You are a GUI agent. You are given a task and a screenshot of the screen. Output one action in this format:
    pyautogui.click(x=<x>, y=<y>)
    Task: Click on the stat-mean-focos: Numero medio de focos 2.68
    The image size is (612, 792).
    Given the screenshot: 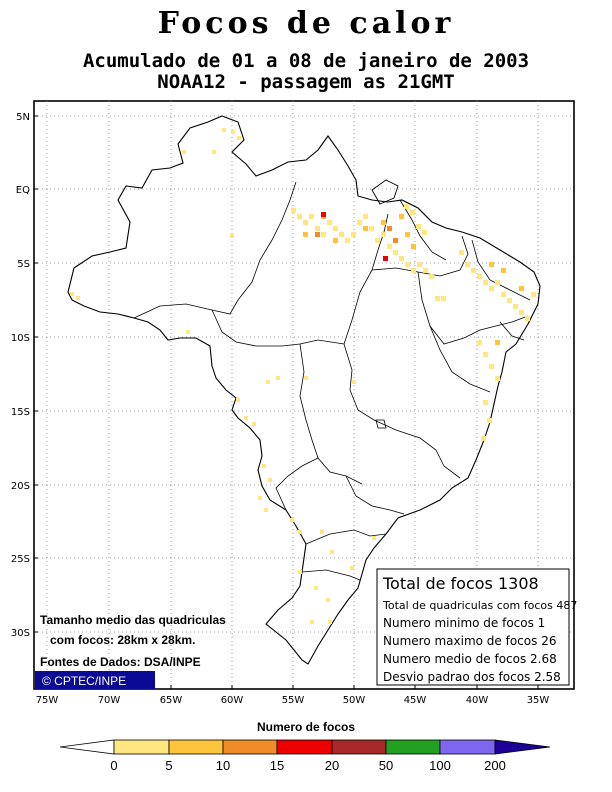 What is the action you would take?
    pyautogui.click(x=470, y=659)
    